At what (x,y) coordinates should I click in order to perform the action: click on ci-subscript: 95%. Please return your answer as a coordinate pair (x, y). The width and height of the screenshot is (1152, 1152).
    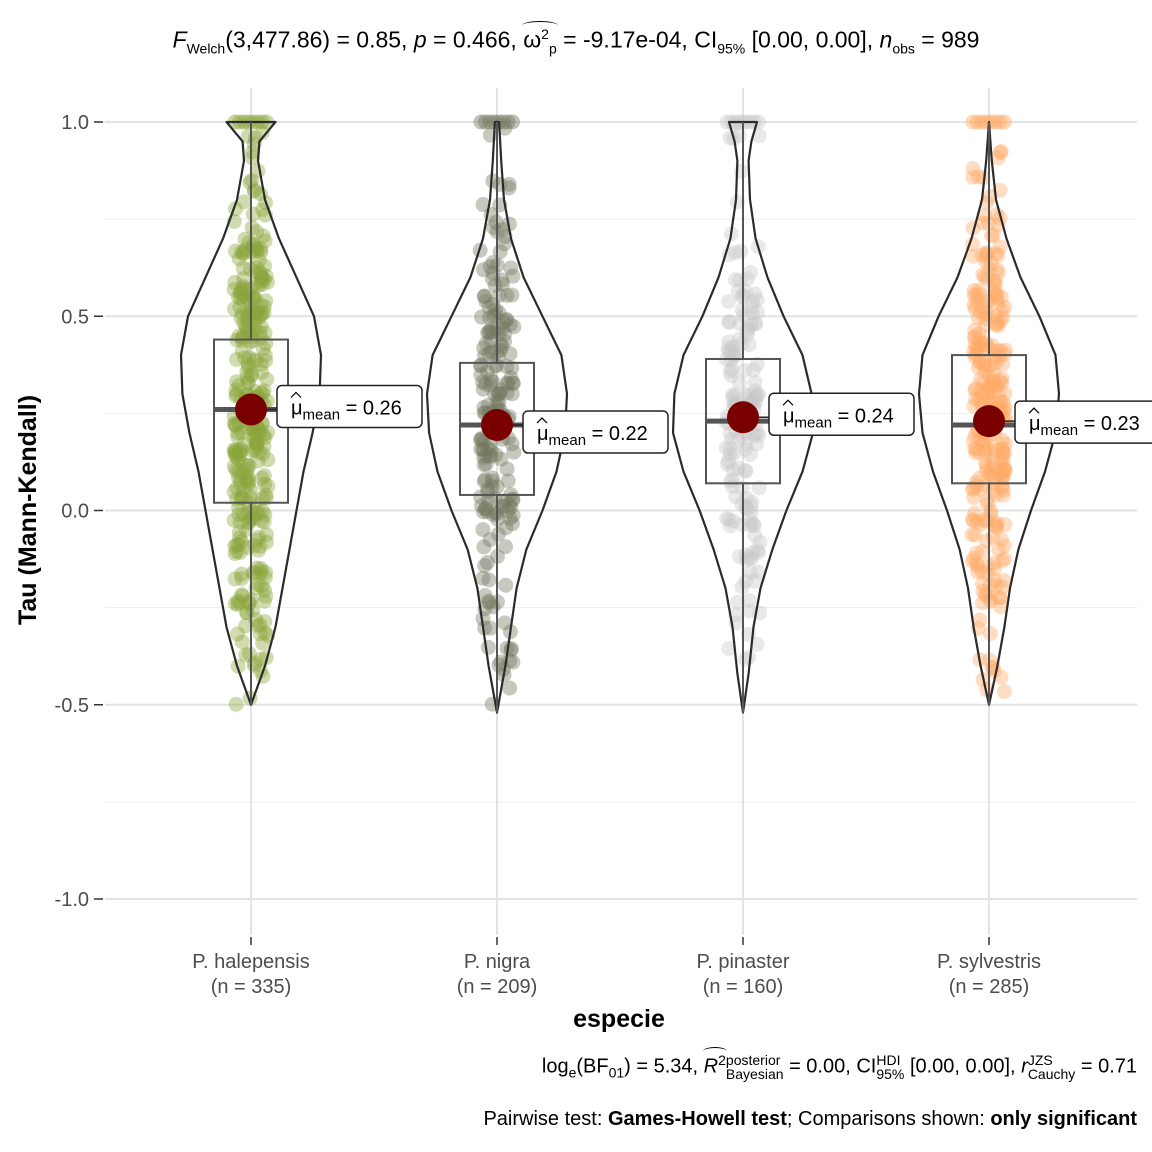
    Looking at the image, I should click on (731, 48).